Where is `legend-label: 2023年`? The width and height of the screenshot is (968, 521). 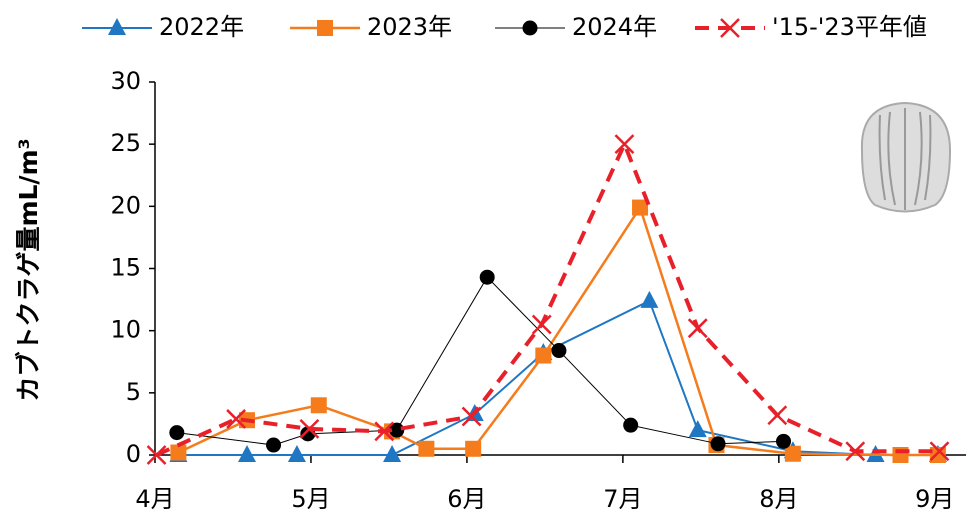
legend-label: 2023年 is located at coordinates (409, 27).